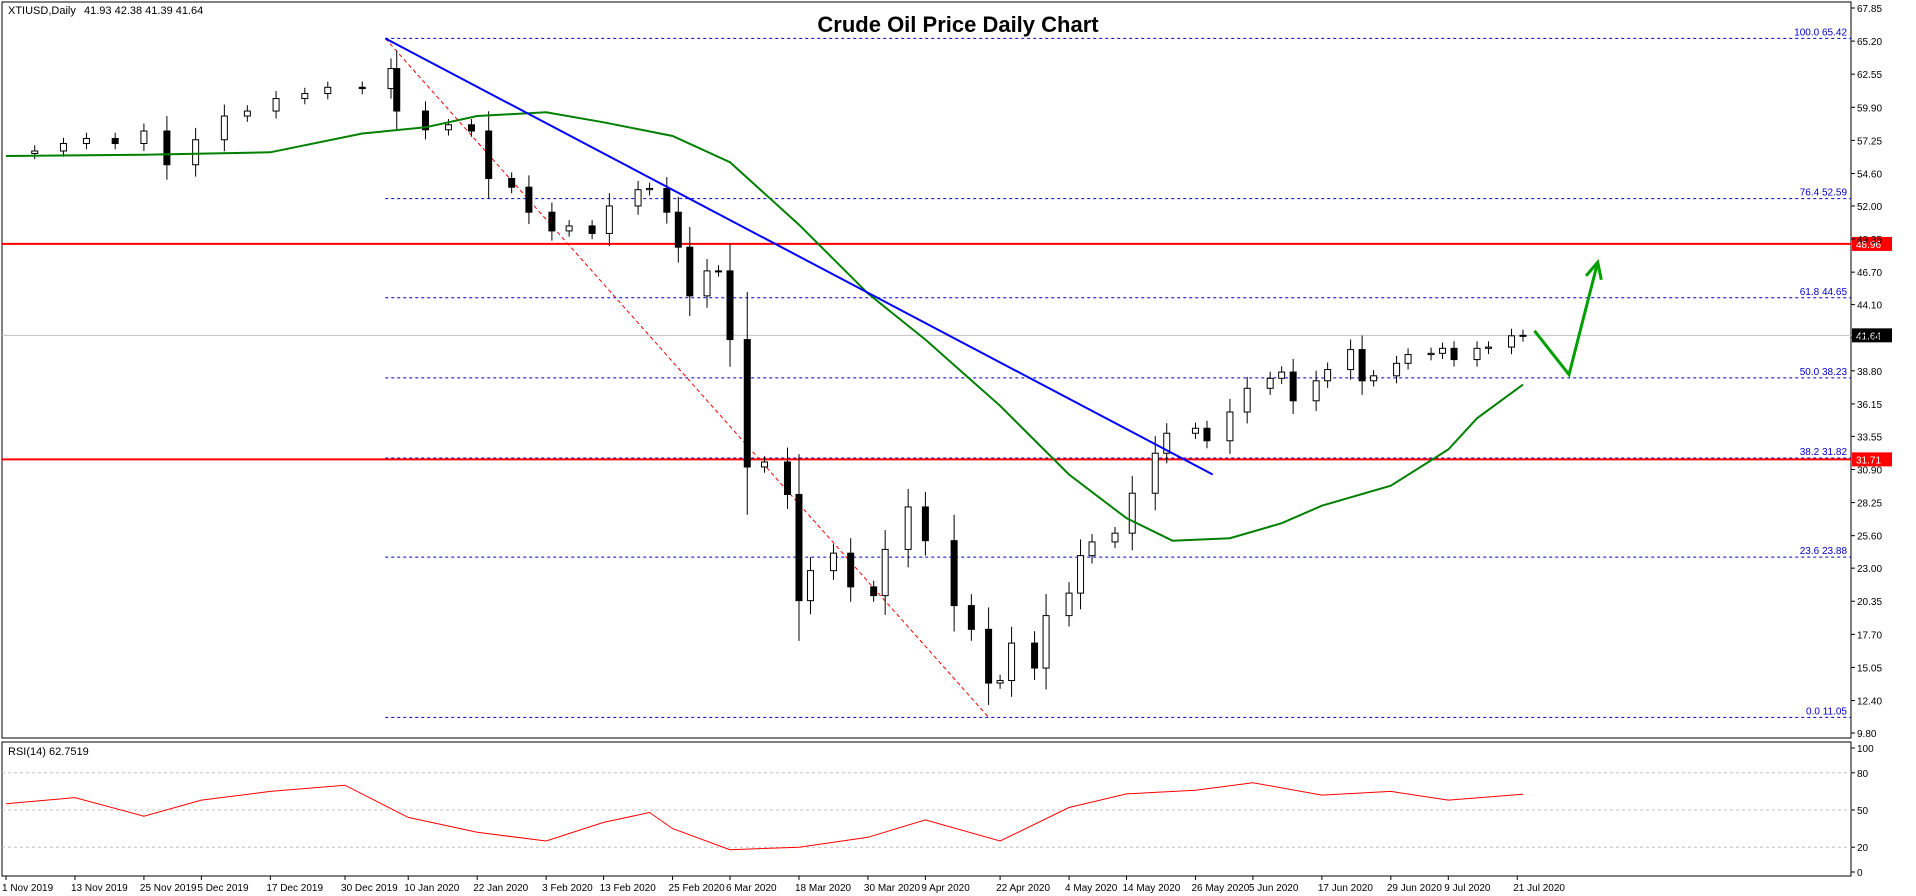 The width and height of the screenshot is (1916, 896). I want to click on time-tick-label: 9 Jul 2020, so click(1467, 888).